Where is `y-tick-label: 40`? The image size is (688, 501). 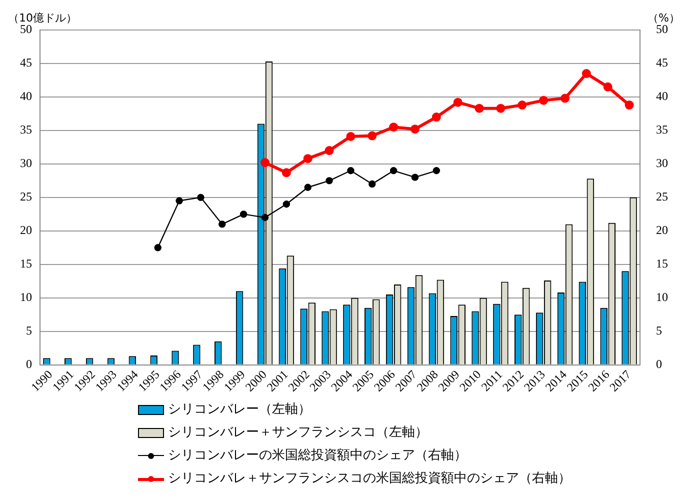
y-tick-label: 40 is located at coordinates (26, 96).